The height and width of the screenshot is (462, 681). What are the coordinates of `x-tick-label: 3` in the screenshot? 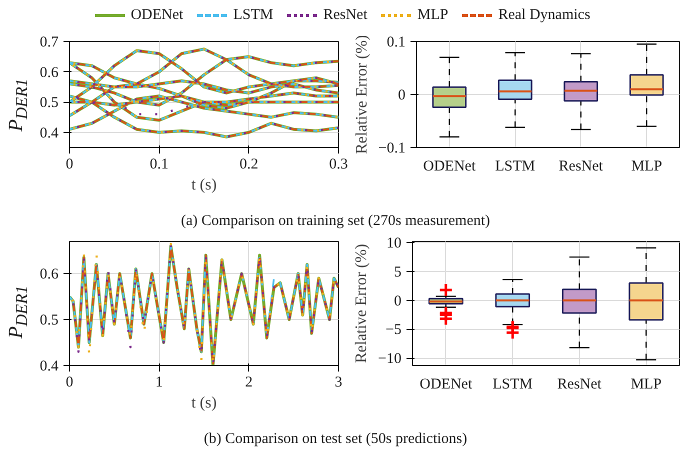 It's located at (338, 382).